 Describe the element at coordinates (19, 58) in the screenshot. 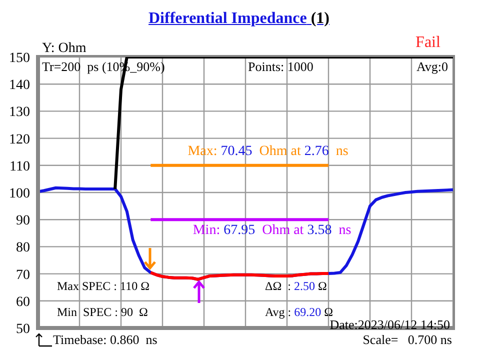

I see `y-tick-label: 150` at that location.